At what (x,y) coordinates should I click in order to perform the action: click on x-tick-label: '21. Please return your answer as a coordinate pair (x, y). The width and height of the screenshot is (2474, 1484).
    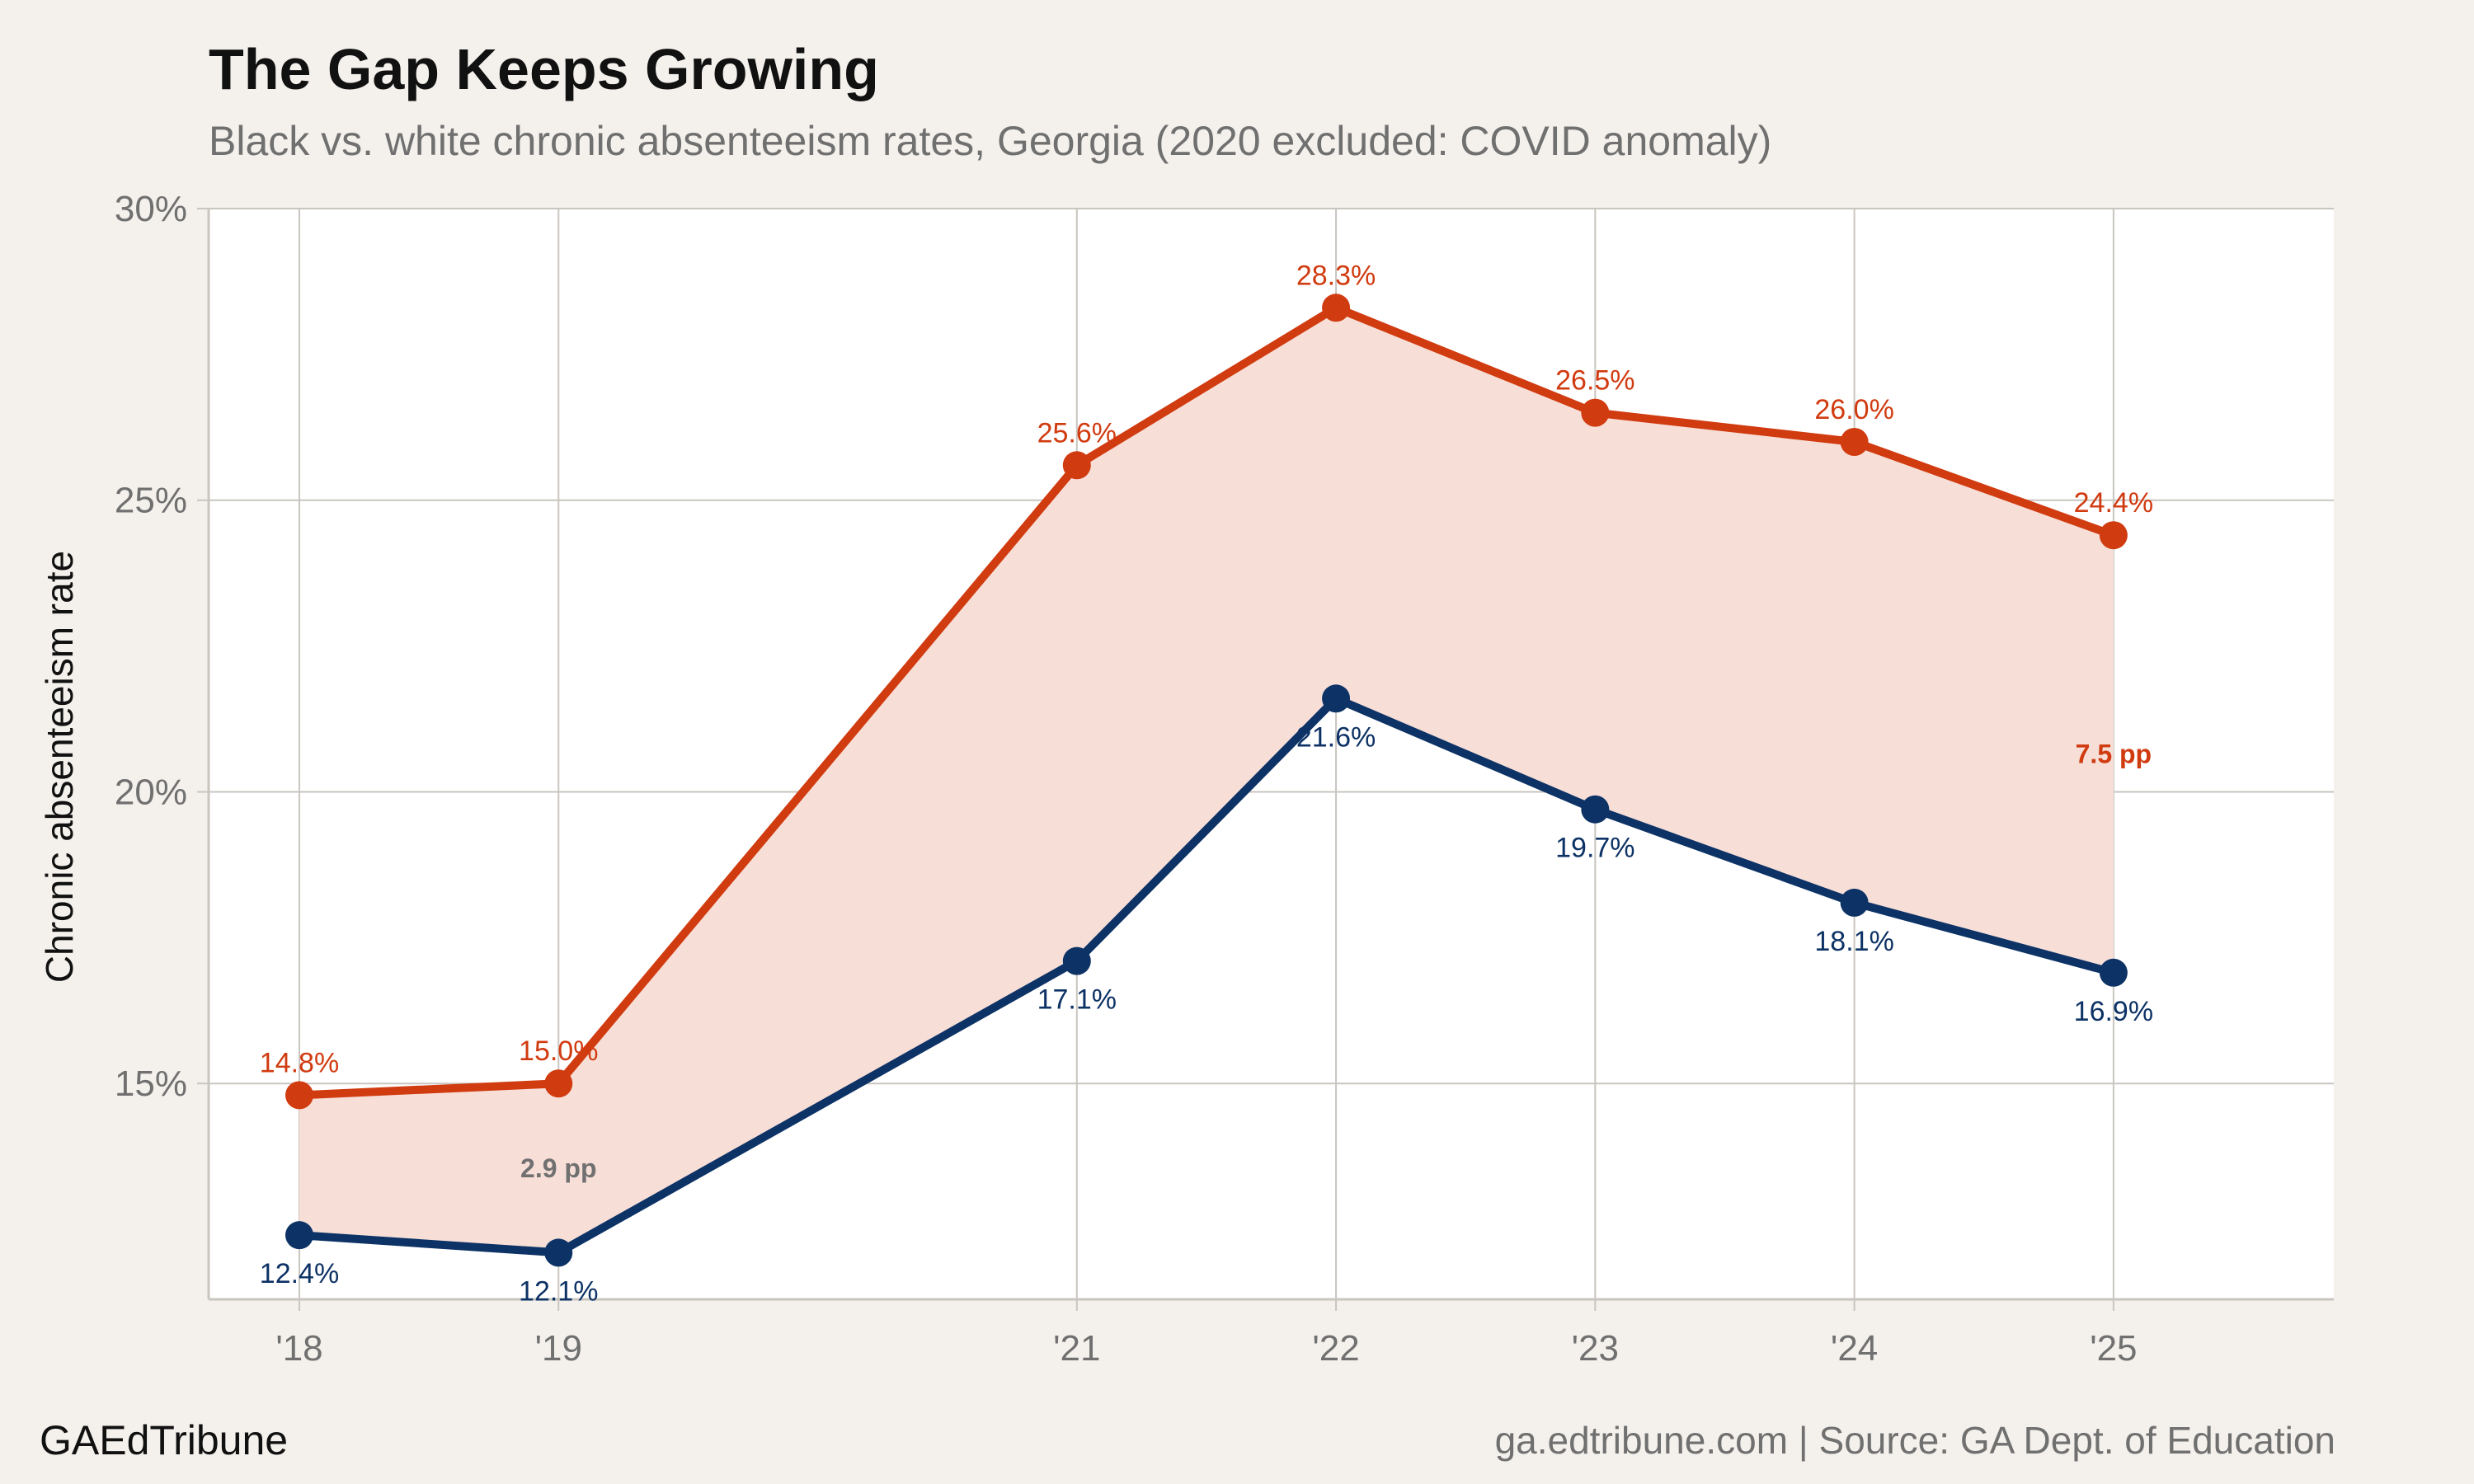
    Looking at the image, I should click on (1076, 1348).